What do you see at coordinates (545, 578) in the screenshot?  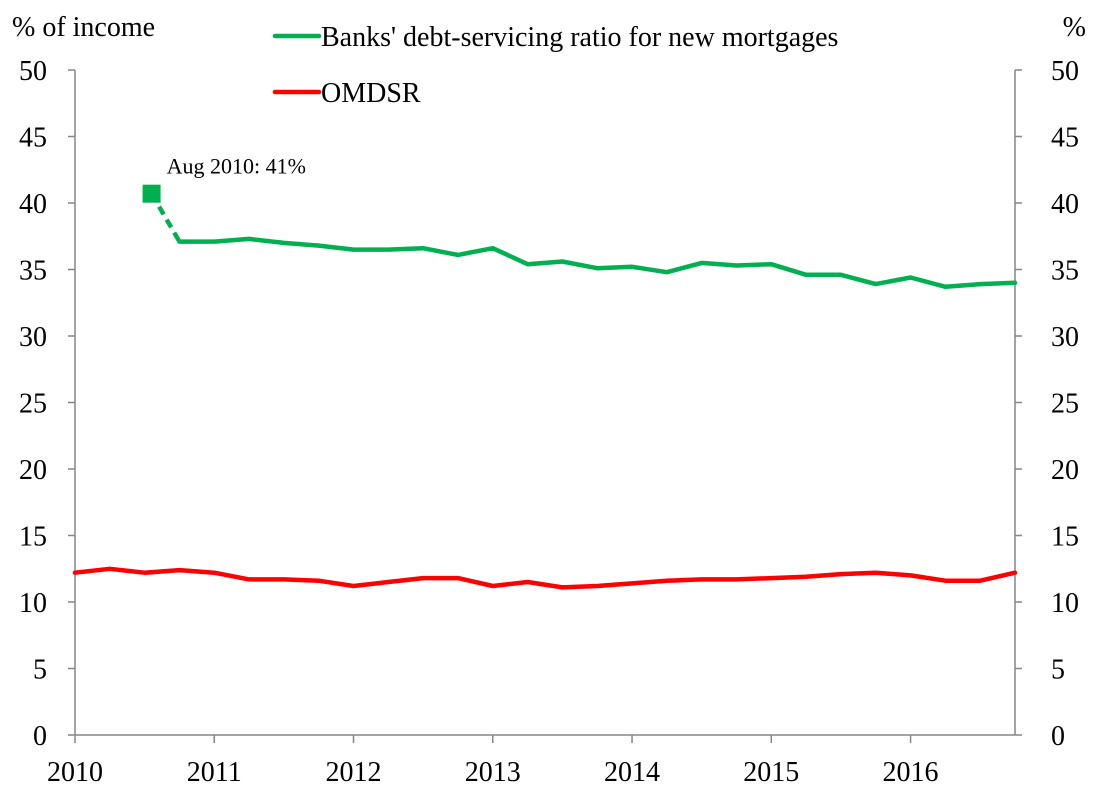 I see `series-line-omdsr` at bounding box center [545, 578].